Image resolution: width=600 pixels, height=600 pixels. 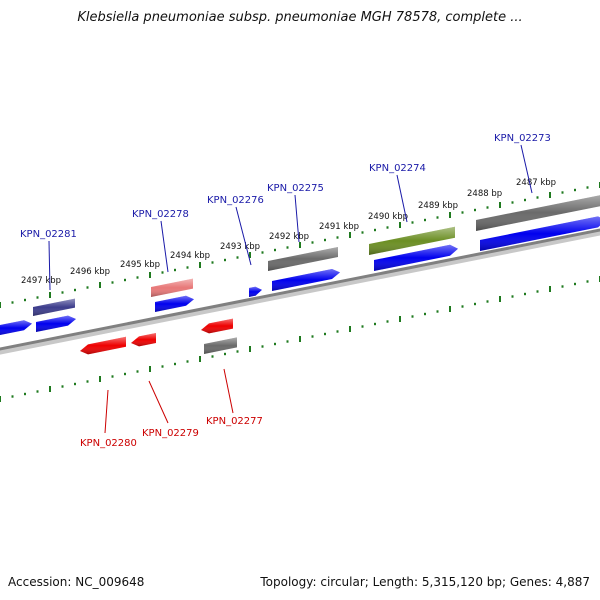 What do you see at coordinates (90, 272) in the screenshot?
I see `tick-label: 2496 kbp` at bounding box center [90, 272].